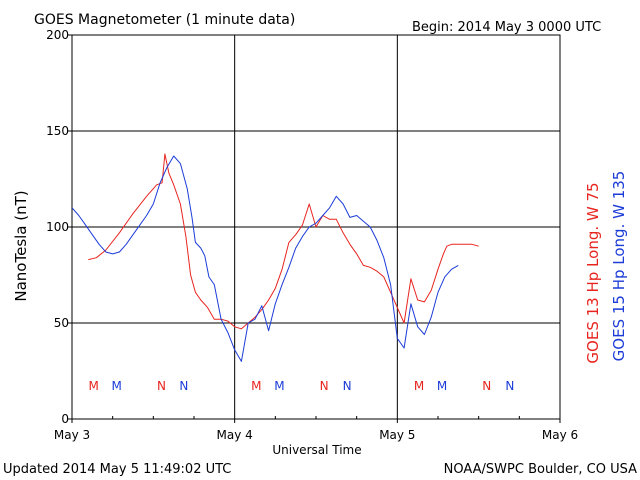 The height and width of the screenshot is (480, 640). What do you see at coordinates (560, 435) in the screenshot?
I see `x-tick-label: May 6` at bounding box center [560, 435].